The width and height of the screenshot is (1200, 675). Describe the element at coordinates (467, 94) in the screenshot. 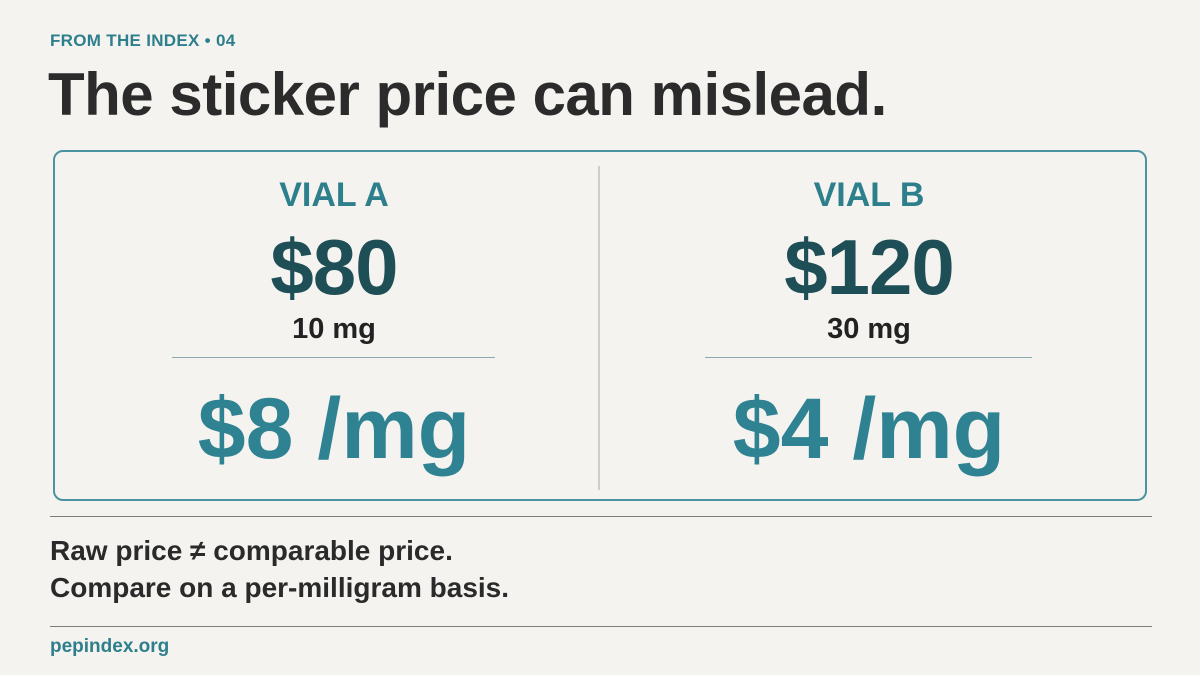

I see `title: The sticker price can mislead.` at that location.